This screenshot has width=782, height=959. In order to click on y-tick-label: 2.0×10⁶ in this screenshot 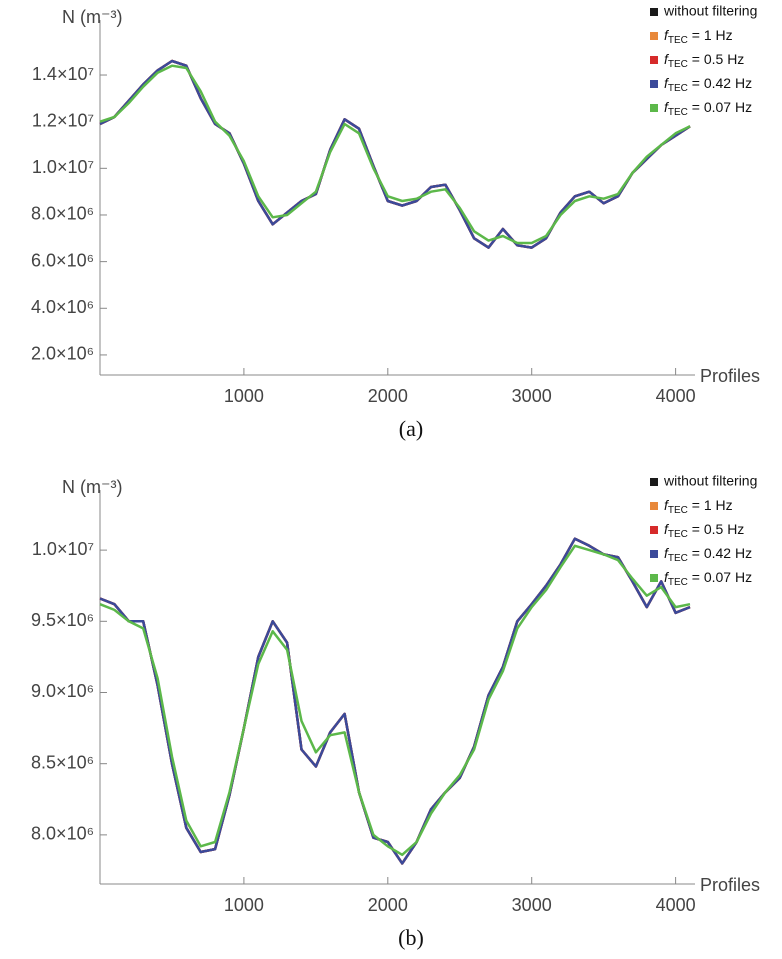, I will do `click(62, 354)`.